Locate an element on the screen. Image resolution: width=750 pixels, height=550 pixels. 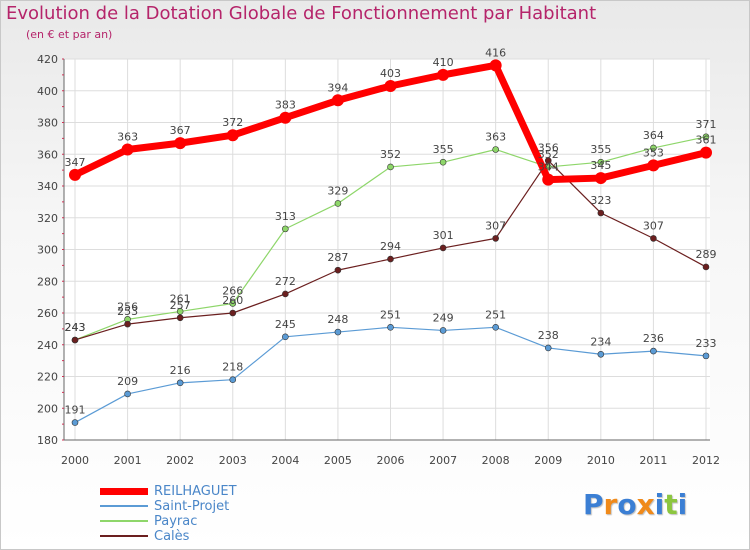
y-tick-label: 420 is located at coordinates (47, 59).